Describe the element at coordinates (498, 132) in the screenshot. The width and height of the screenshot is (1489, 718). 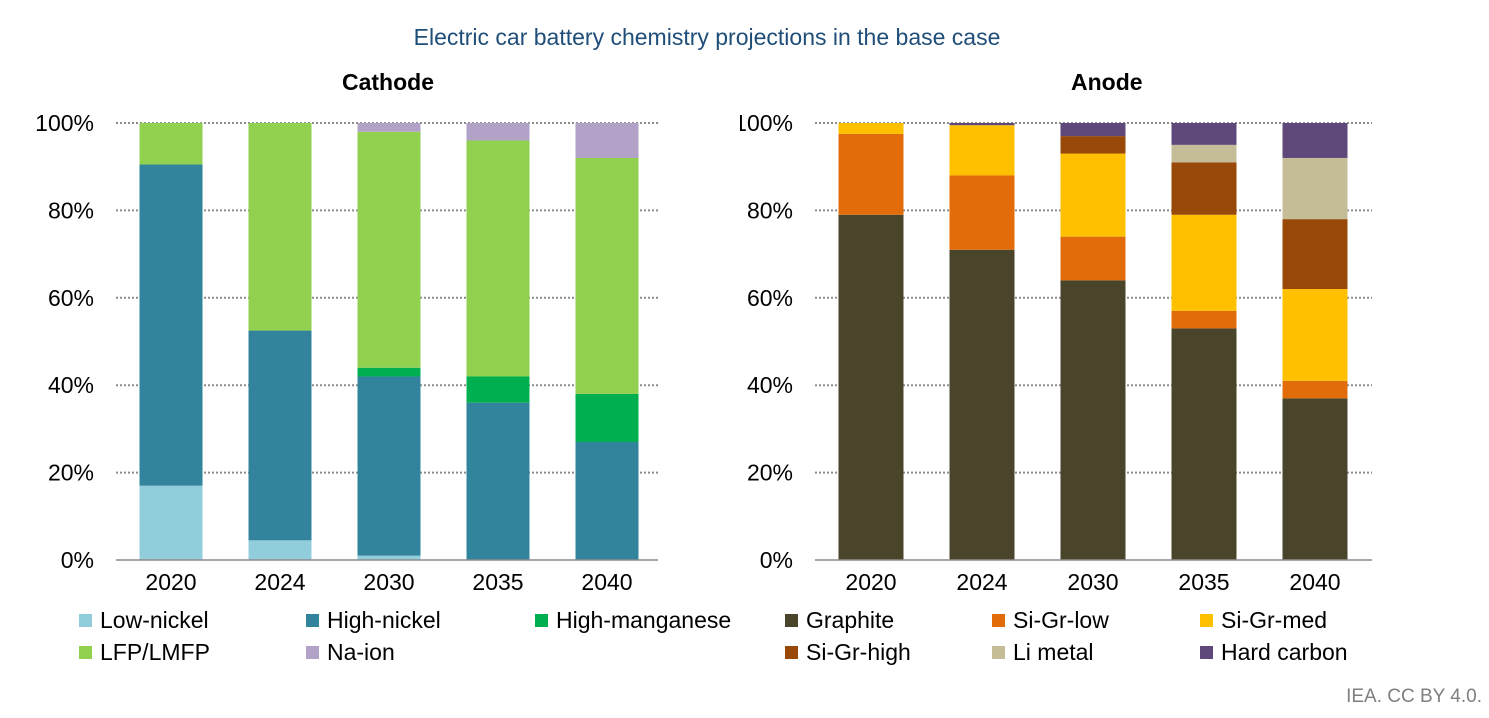
I see `bar-na-ion-2035` at that location.